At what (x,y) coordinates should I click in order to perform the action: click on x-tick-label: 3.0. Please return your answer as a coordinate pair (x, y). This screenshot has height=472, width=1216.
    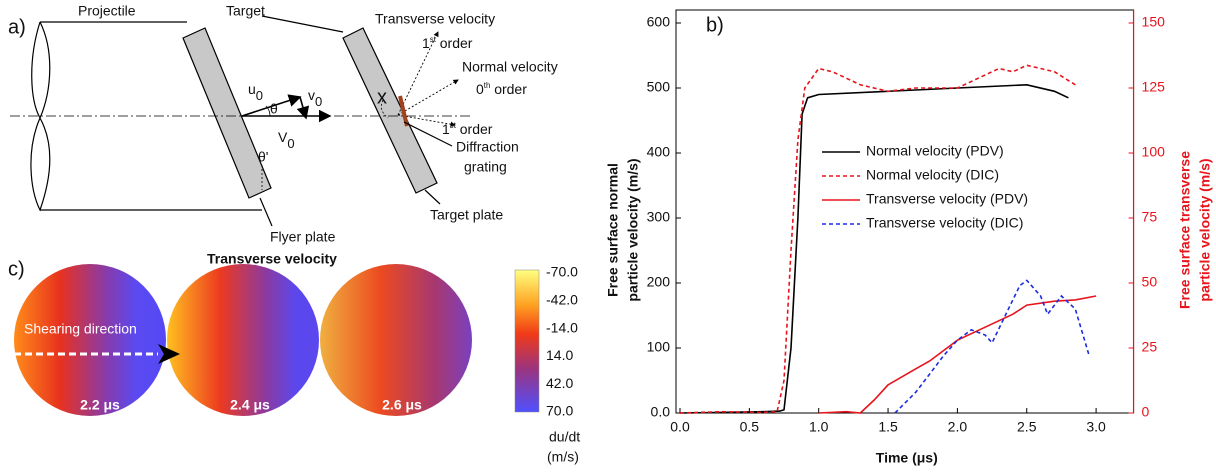
    Looking at the image, I should click on (1096, 427).